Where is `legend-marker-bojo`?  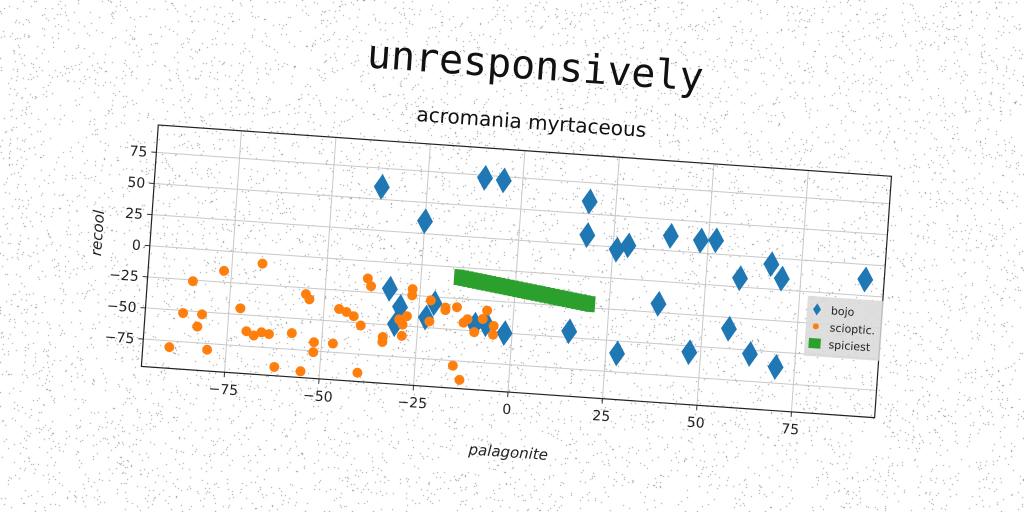 legend-marker-bojo is located at coordinates (817, 309).